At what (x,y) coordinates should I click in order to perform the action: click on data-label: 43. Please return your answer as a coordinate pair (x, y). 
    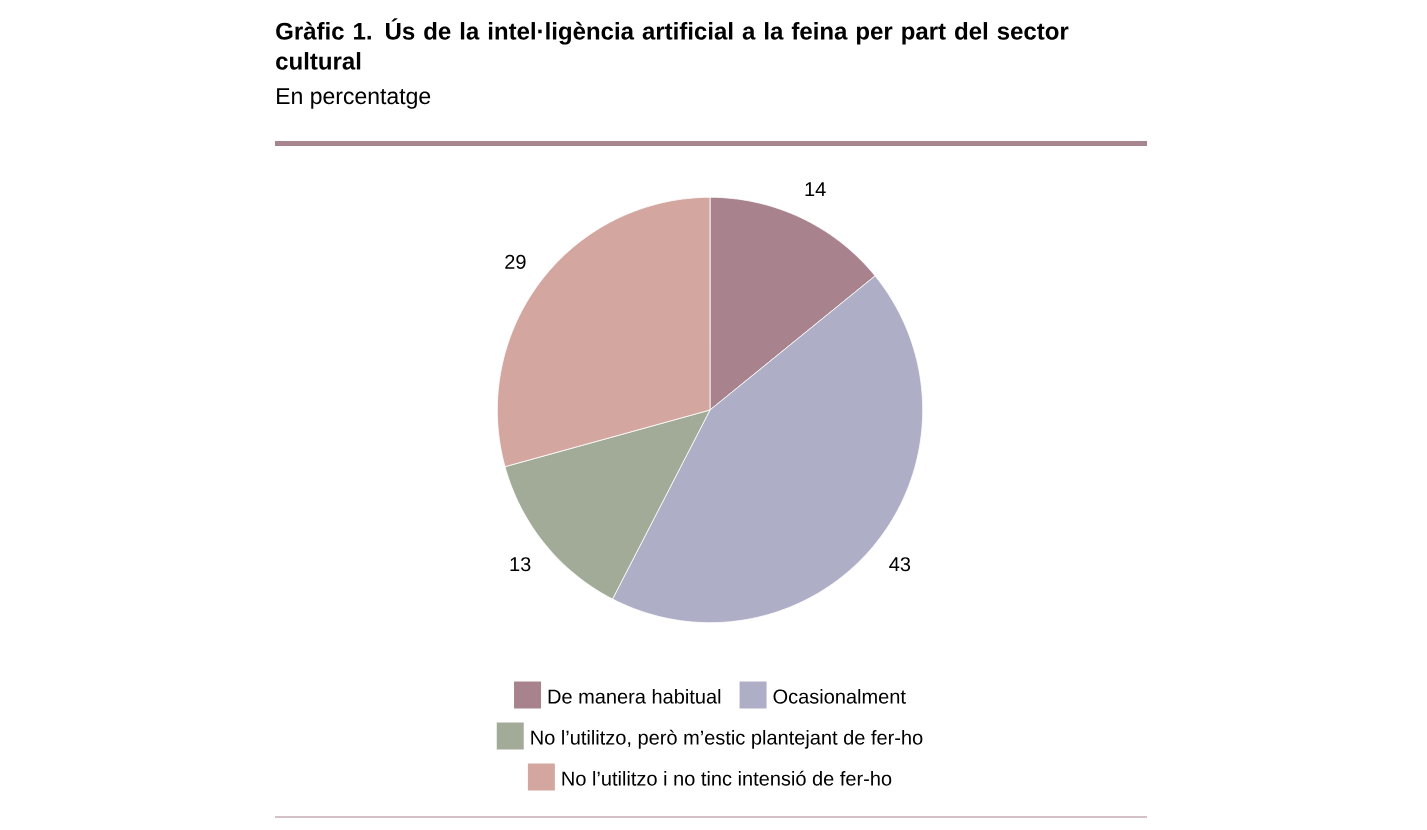
    Looking at the image, I should click on (900, 564).